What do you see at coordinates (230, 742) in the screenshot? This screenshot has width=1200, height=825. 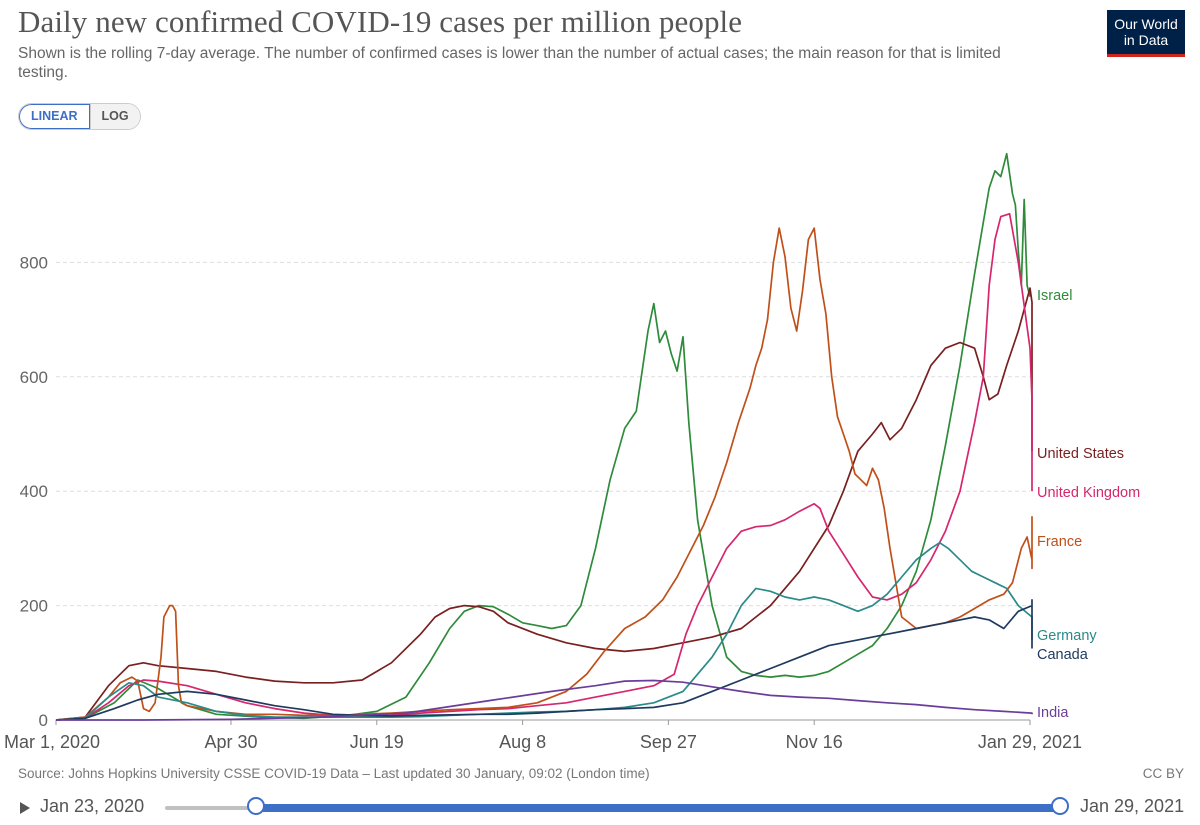 I see `x-tick-label: Apr 30` at bounding box center [230, 742].